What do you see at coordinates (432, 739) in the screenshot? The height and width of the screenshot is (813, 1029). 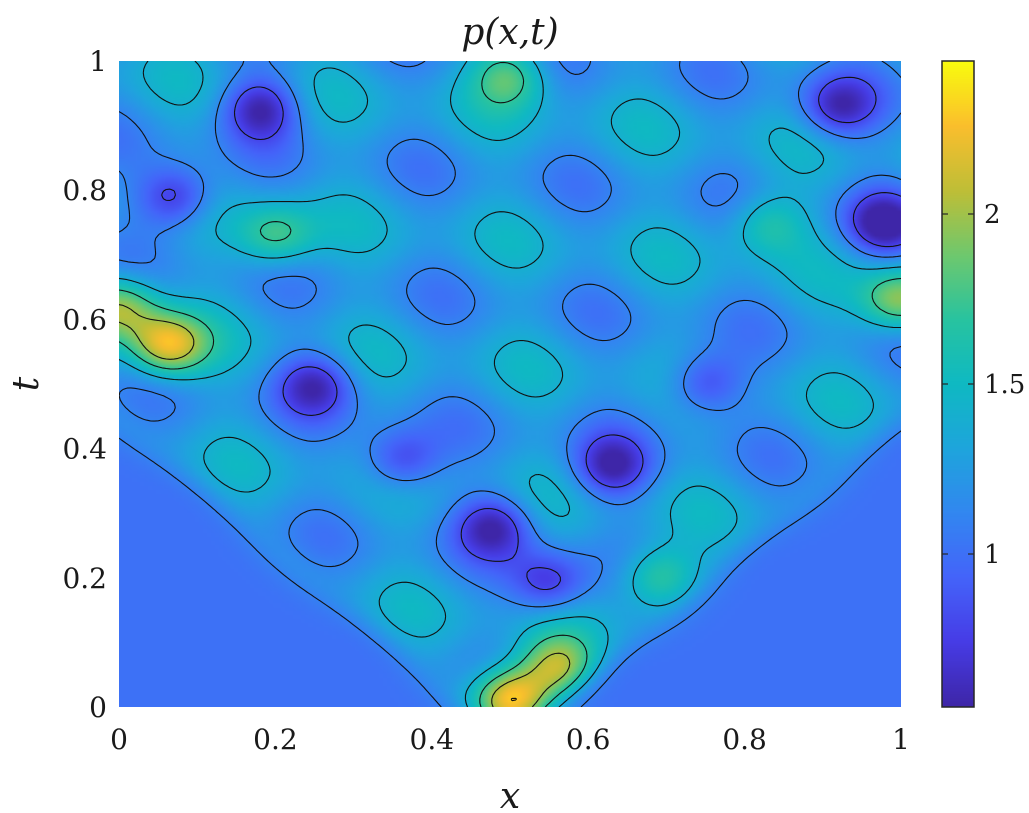 I see `x-tick-label: 0.4` at bounding box center [432, 739].